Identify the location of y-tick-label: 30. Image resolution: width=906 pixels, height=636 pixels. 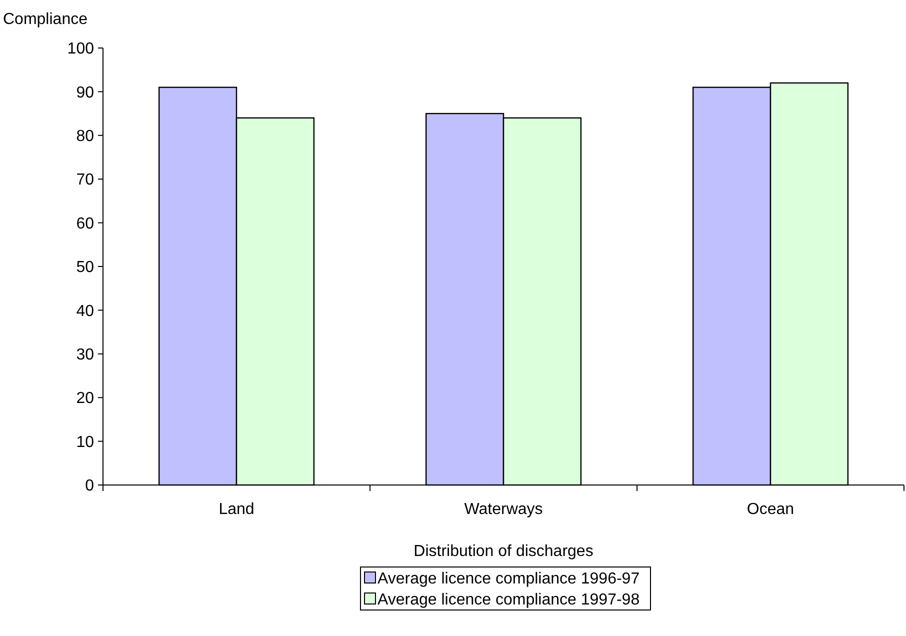
(85, 355).